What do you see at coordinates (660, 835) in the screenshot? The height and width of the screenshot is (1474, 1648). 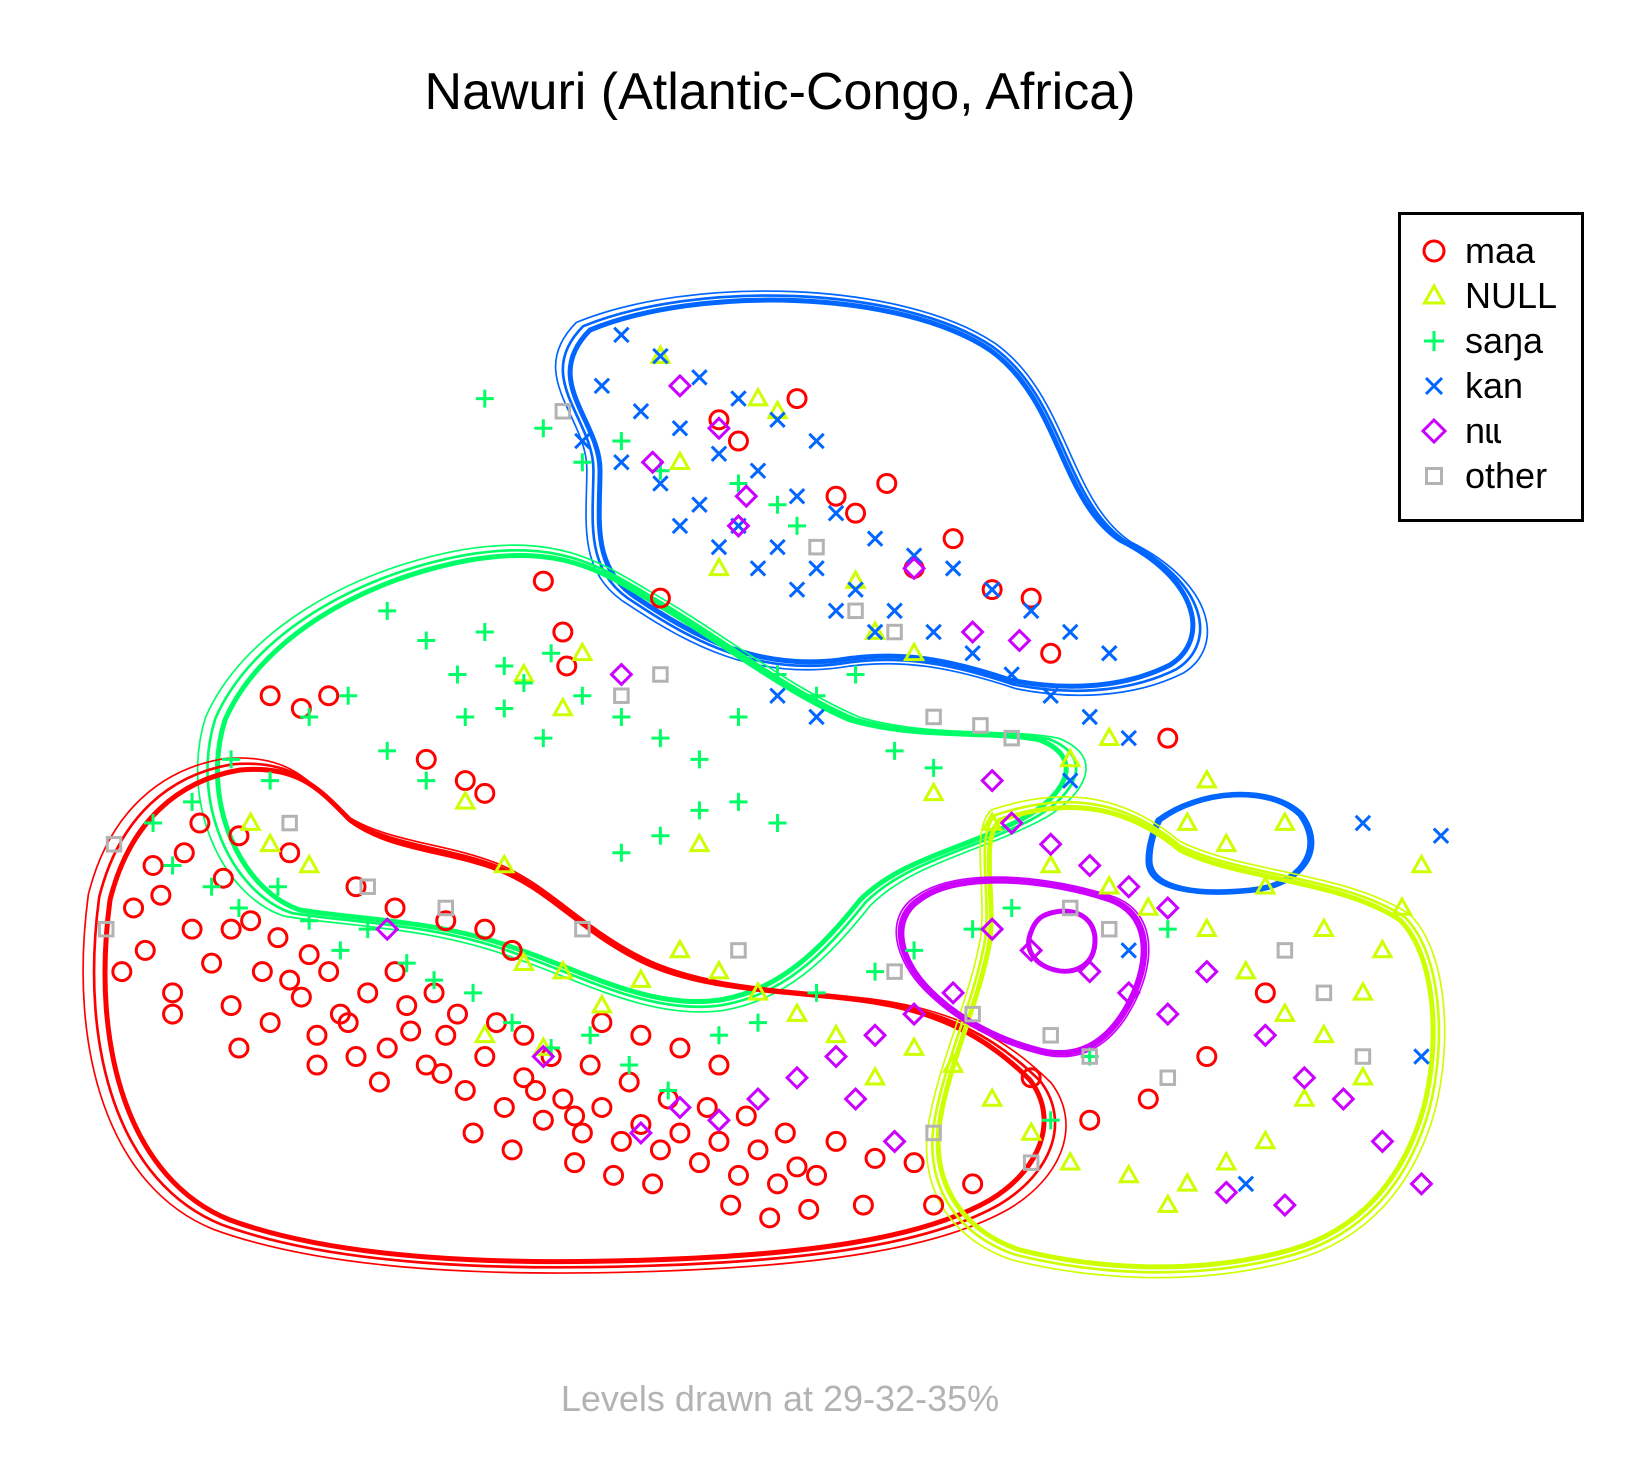 I see `point-saŋa-52` at bounding box center [660, 835].